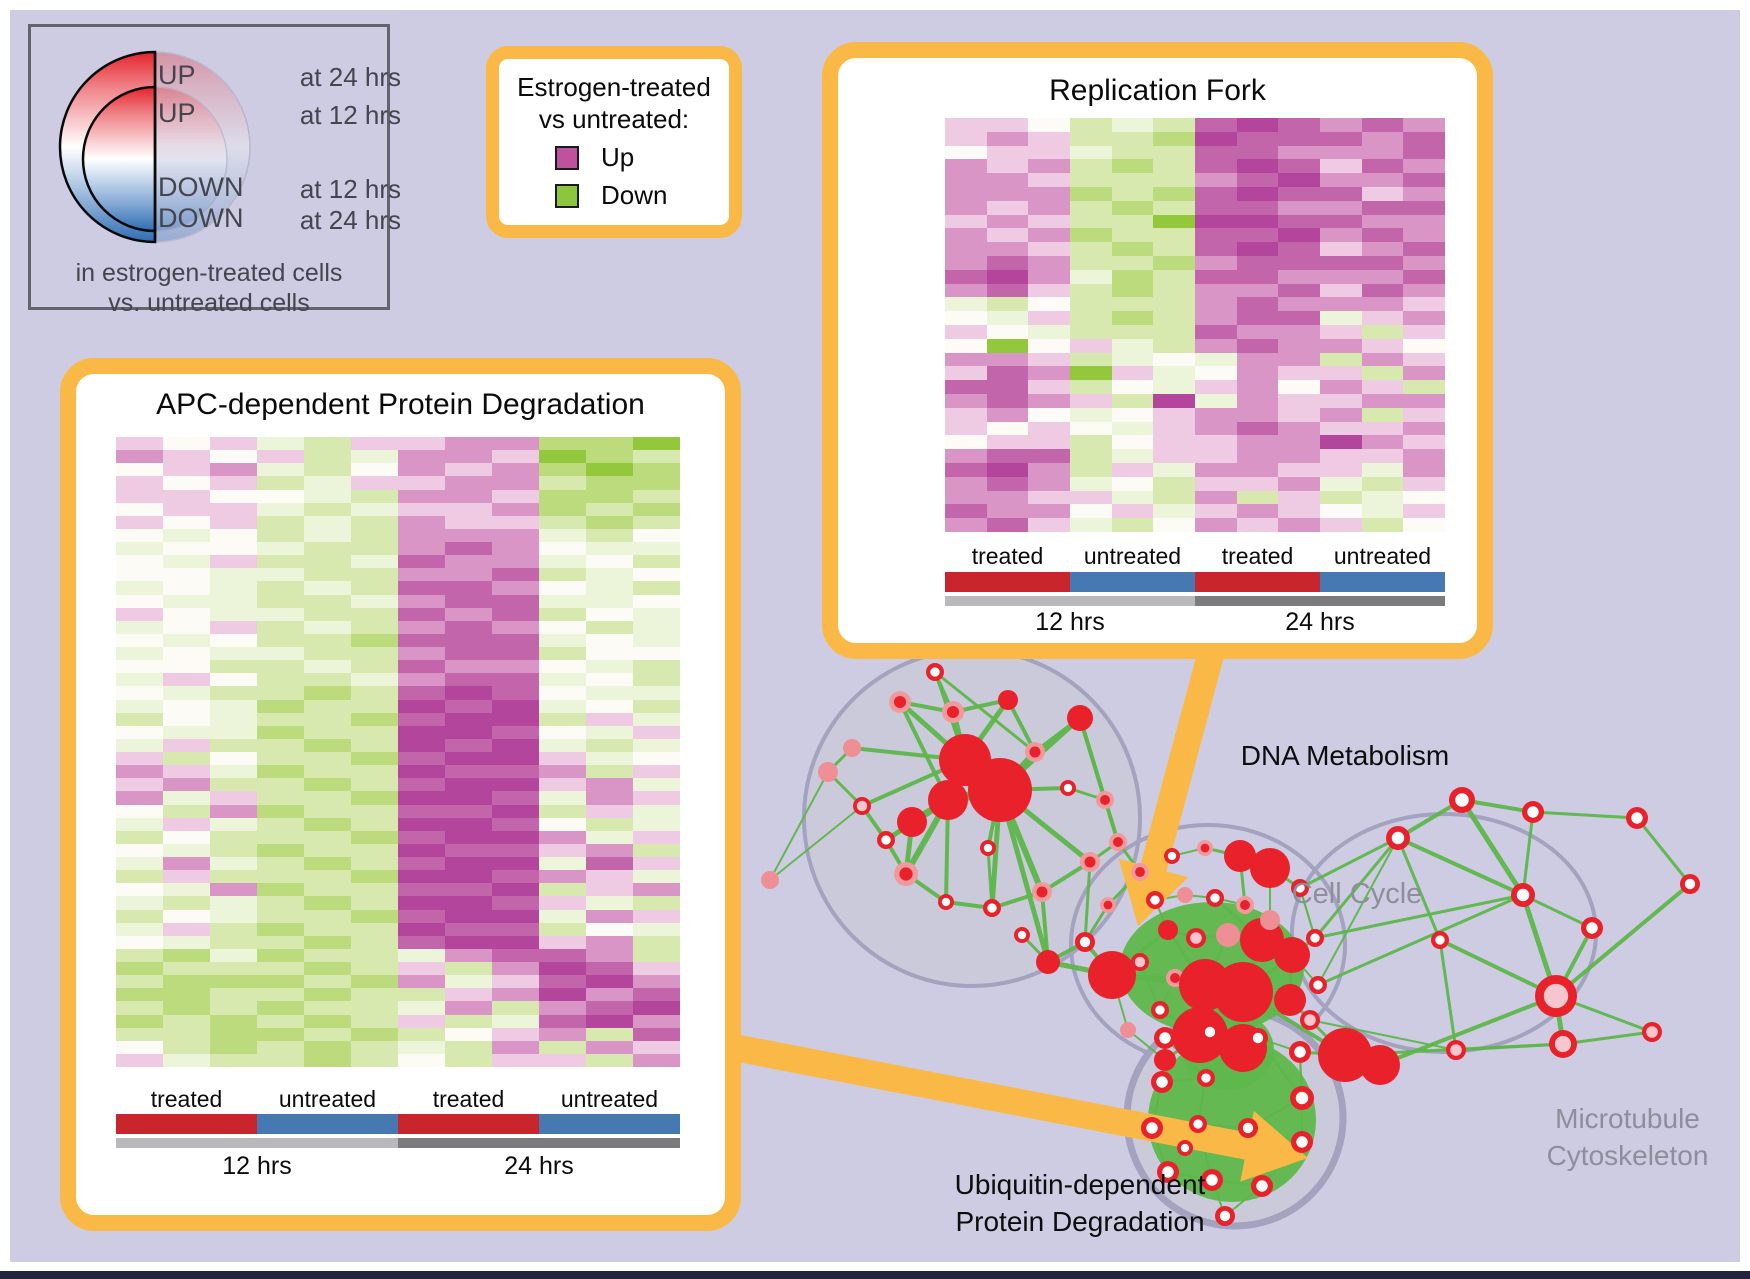 The width and height of the screenshot is (1750, 1279). I want to click on ring-legend-dir-2: UP, so click(177, 113).